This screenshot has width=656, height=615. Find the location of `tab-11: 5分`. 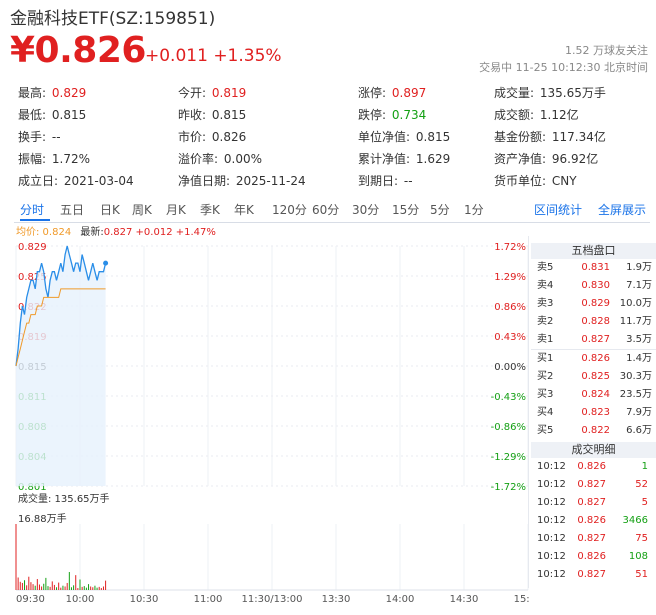

tab-11: 5分 is located at coordinates (440, 210).